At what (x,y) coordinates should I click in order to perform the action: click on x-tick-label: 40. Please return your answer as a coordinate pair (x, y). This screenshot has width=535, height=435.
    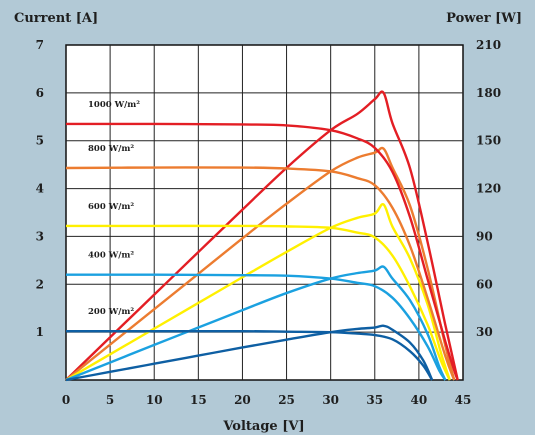
    Looking at the image, I should click on (419, 400).